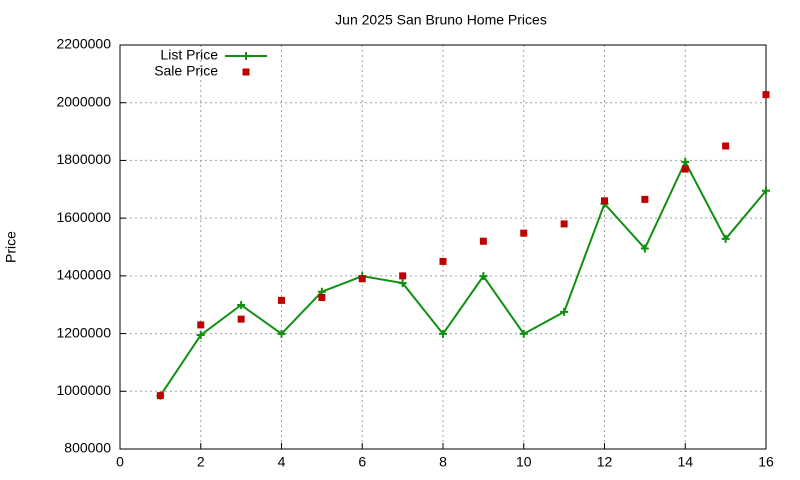 The image size is (800, 480). Describe the element at coordinates (282, 462) in the screenshot. I see `x-tick-label: 4` at that location.